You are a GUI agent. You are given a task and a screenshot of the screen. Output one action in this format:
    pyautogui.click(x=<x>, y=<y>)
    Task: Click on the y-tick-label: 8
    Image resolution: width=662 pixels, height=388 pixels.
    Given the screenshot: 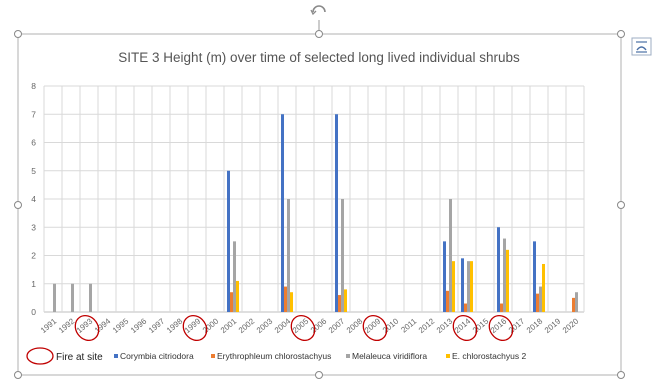 What is the action you would take?
    pyautogui.click(x=33, y=86)
    